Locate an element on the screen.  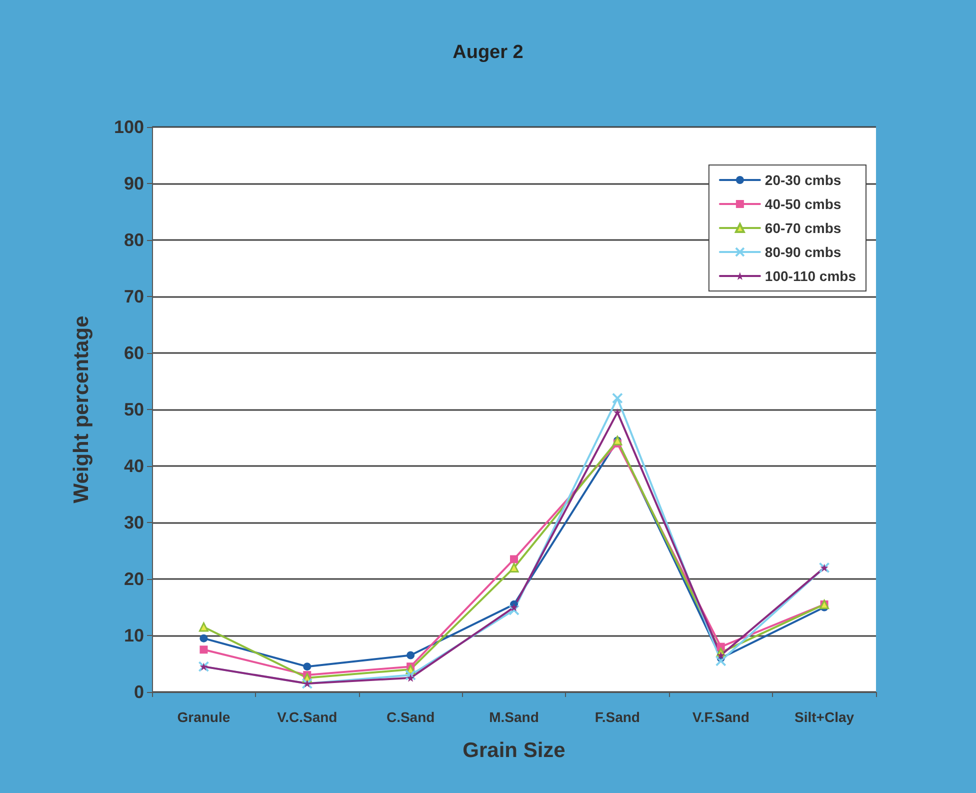
x-tick-label: Granule is located at coordinates (203, 717).